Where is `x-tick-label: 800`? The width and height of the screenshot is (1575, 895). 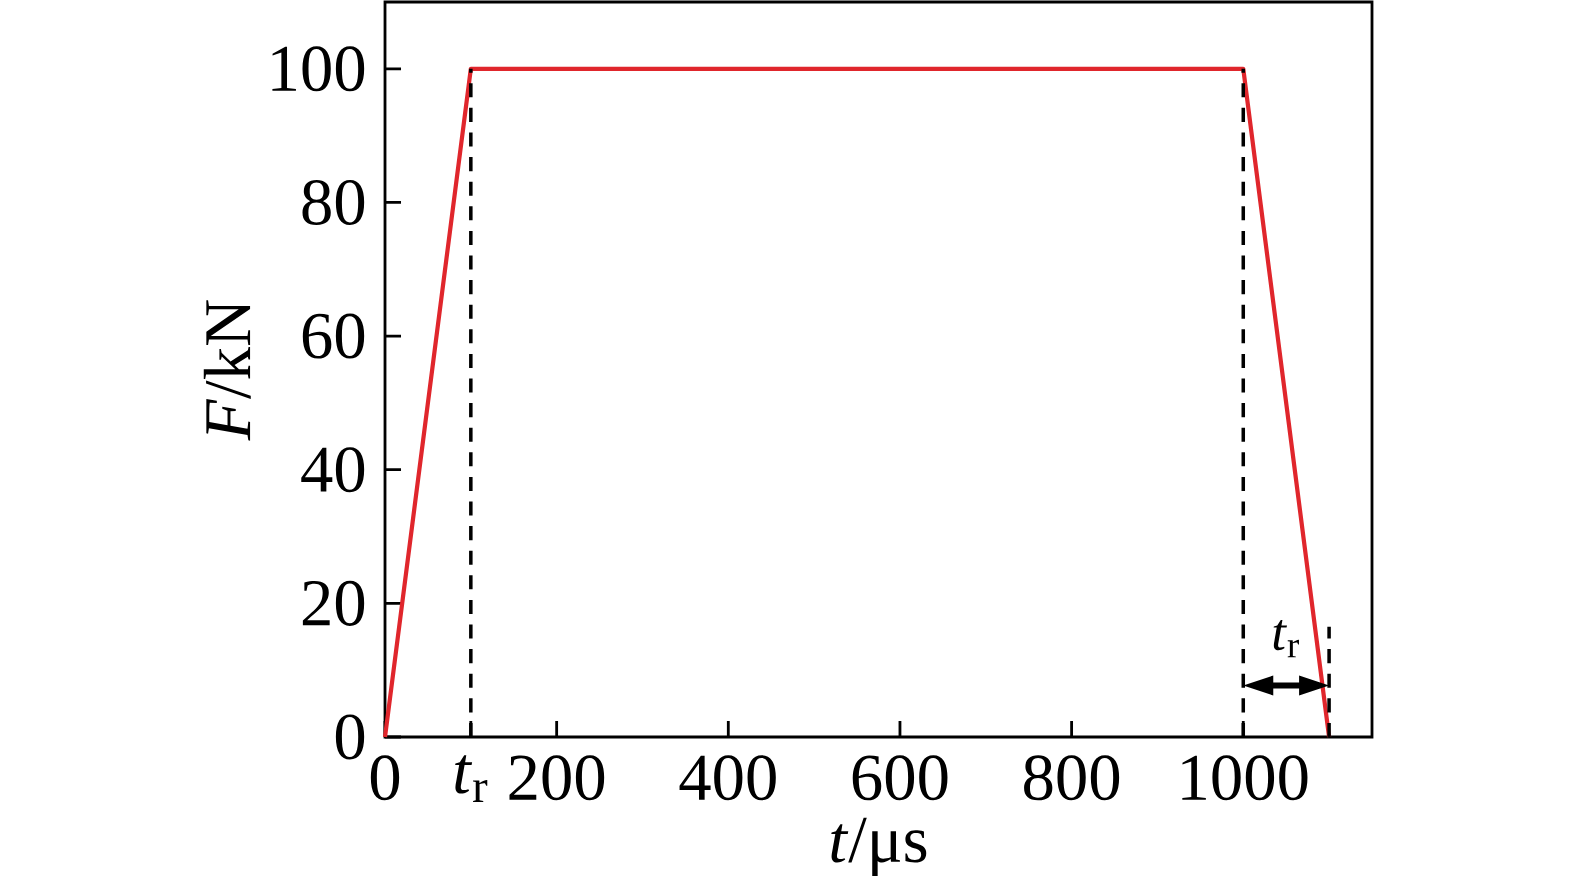 x-tick-label: 800 is located at coordinates (1072, 778).